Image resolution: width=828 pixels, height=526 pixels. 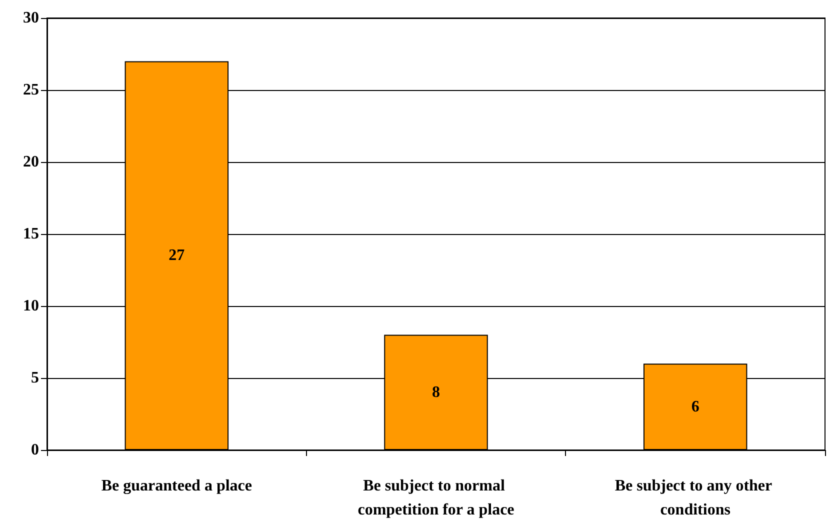 I want to click on y-tick-label: 0, so click(x=35, y=450).